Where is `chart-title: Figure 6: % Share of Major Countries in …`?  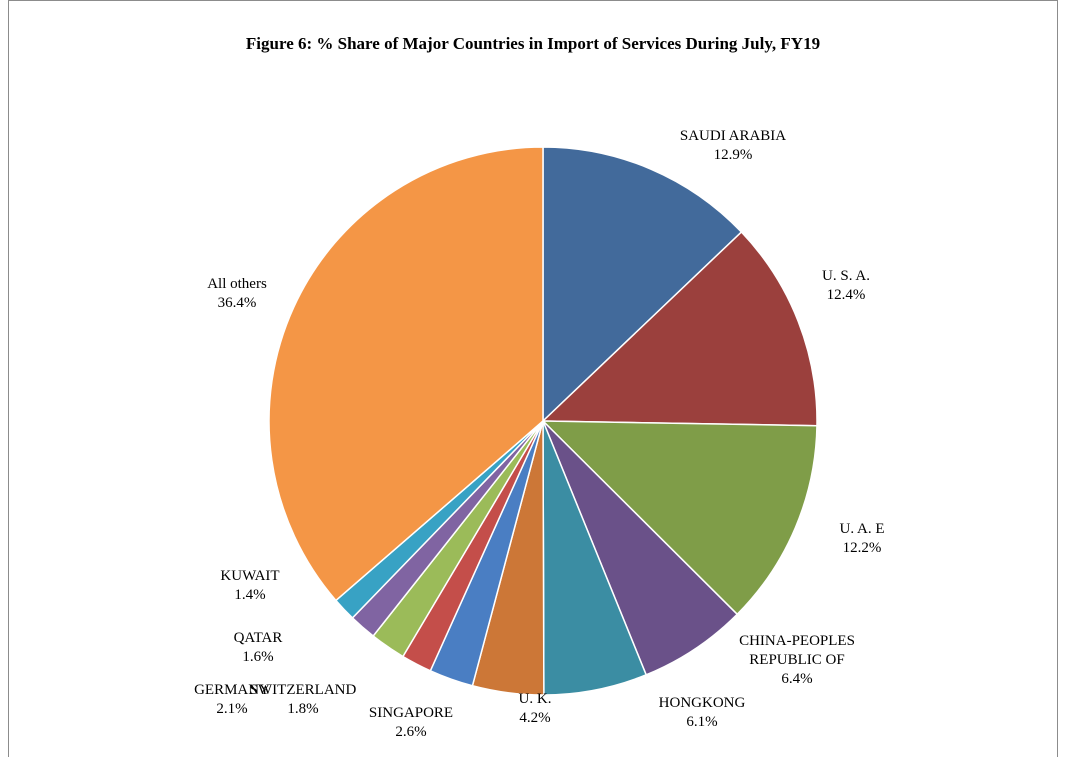
chart-title: Figure 6: % Share of Major Countries in … is located at coordinates (533, 43).